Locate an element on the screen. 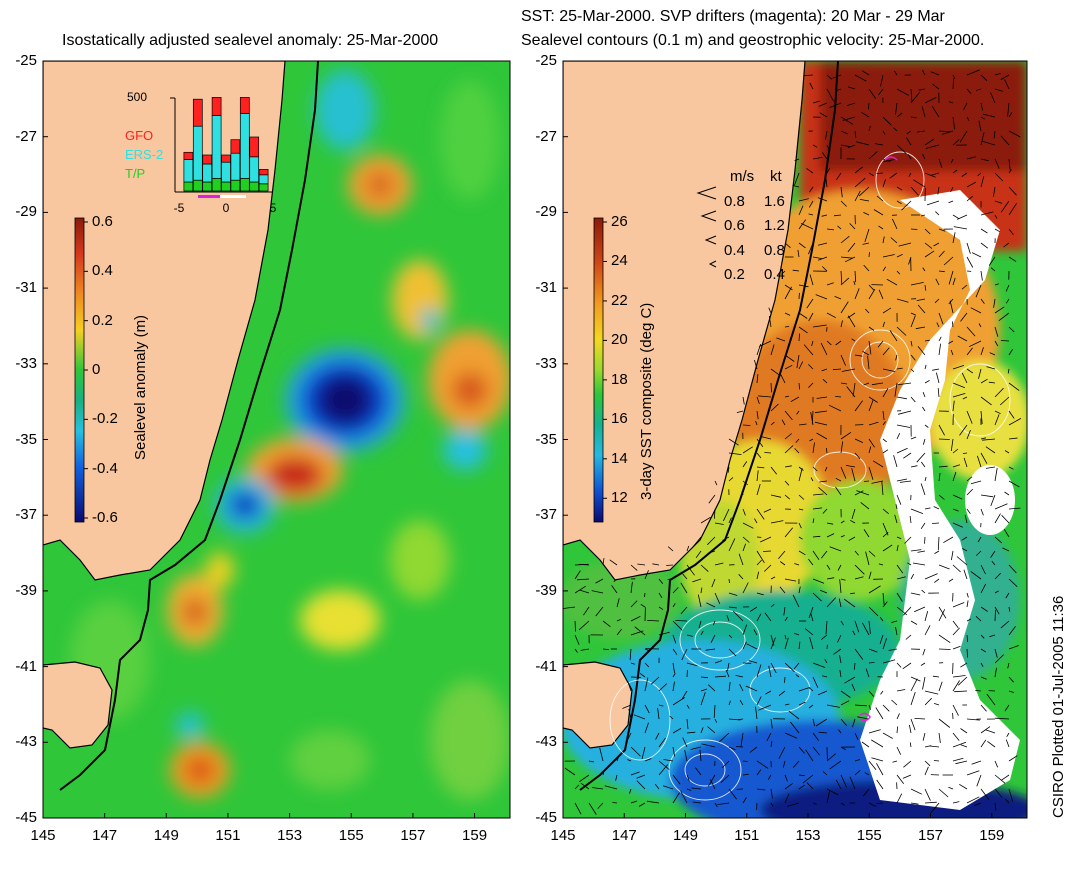 This screenshot has height=870, width=1080. velocity-legend-row: 0.8 1.6 is located at coordinates (754, 202).